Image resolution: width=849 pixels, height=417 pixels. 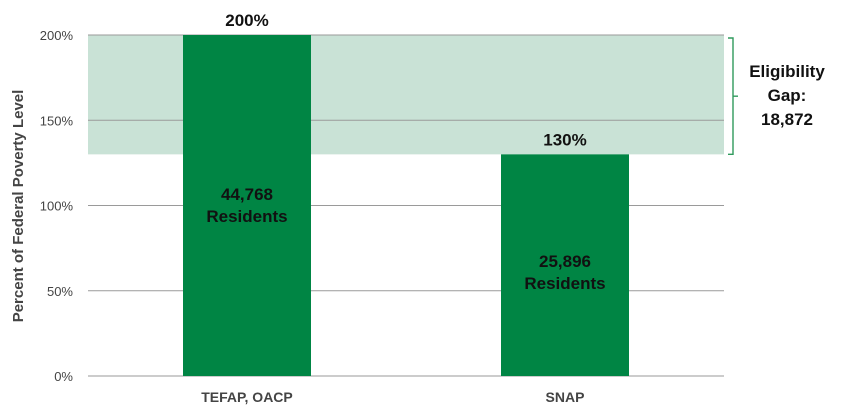 What do you see at coordinates (18, 206) in the screenshot?
I see `y-axis-label: Percent of Federal Poverty Level` at bounding box center [18, 206].